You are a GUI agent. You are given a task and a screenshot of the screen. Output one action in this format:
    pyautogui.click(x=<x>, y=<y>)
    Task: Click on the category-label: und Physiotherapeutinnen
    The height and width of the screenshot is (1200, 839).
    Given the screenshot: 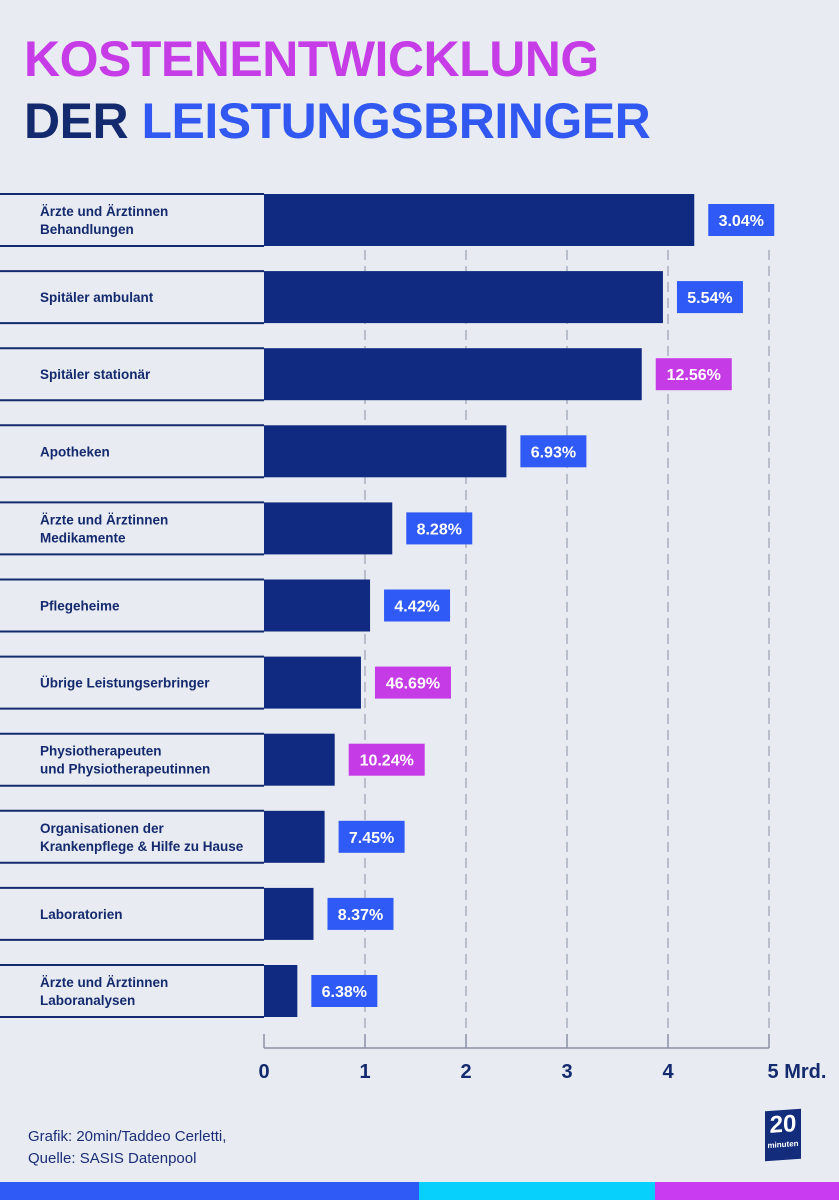 What is the action you would take?
    pyautogui.click(x=125, y=769)
    